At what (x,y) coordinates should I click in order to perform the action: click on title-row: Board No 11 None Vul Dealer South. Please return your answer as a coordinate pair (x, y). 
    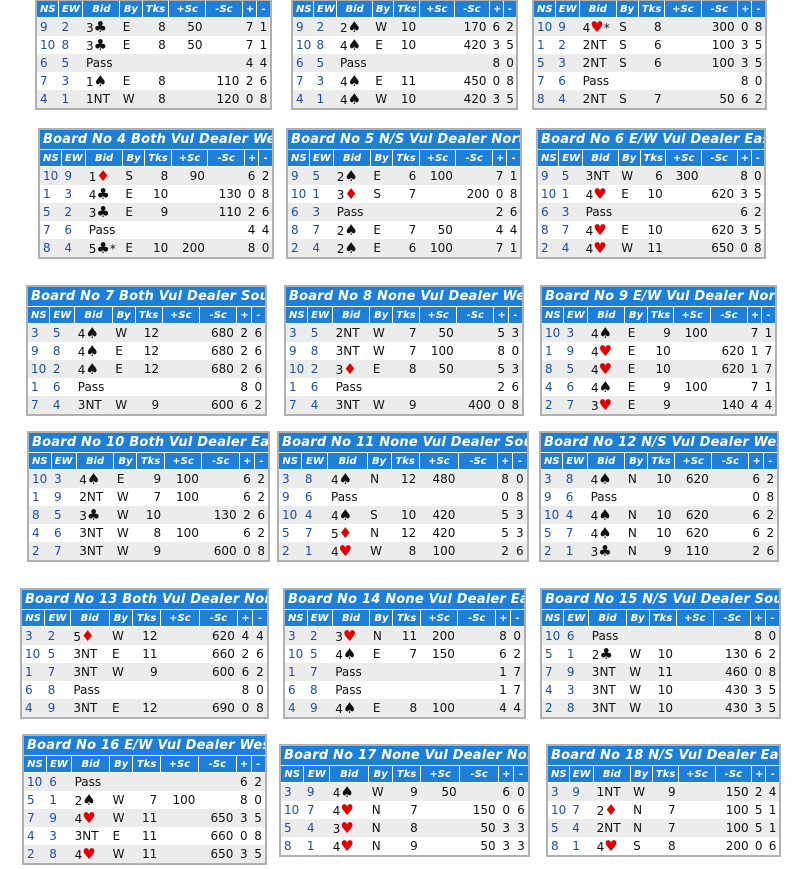
    Looking at the image, I should click on (403, 442).